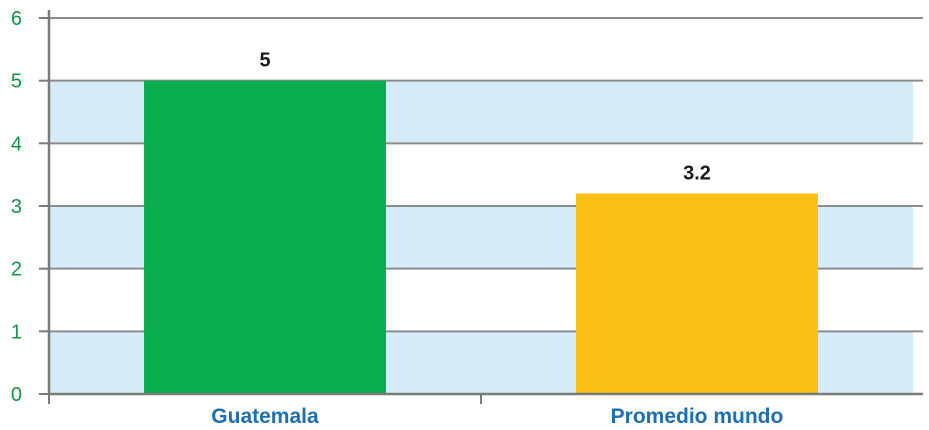  Describe the element at coordinates (697, 173) in the screenshot. I see `data-label: 3.2` at that location.